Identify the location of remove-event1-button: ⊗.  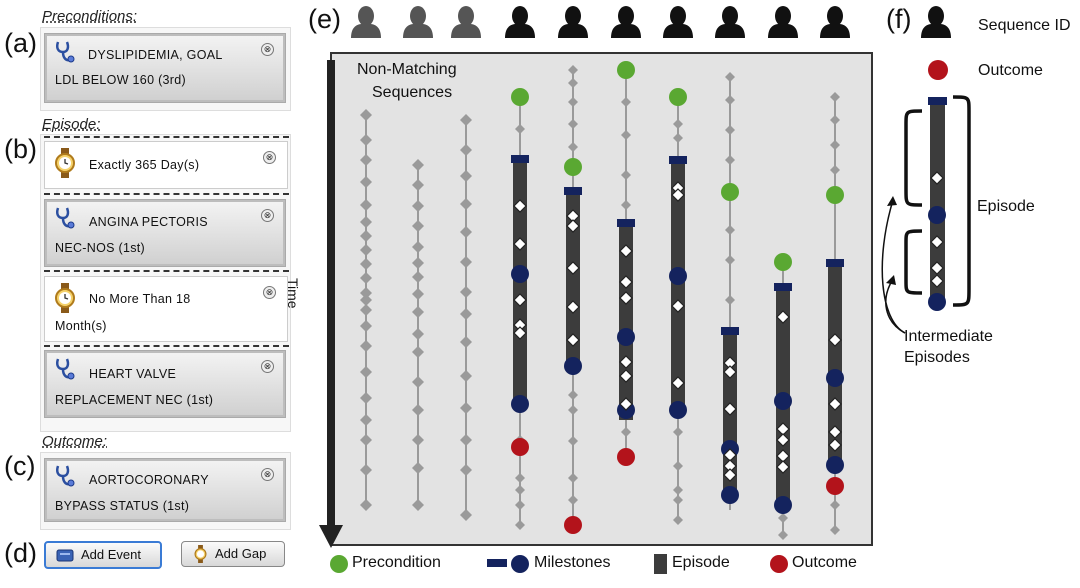
(267, 215).